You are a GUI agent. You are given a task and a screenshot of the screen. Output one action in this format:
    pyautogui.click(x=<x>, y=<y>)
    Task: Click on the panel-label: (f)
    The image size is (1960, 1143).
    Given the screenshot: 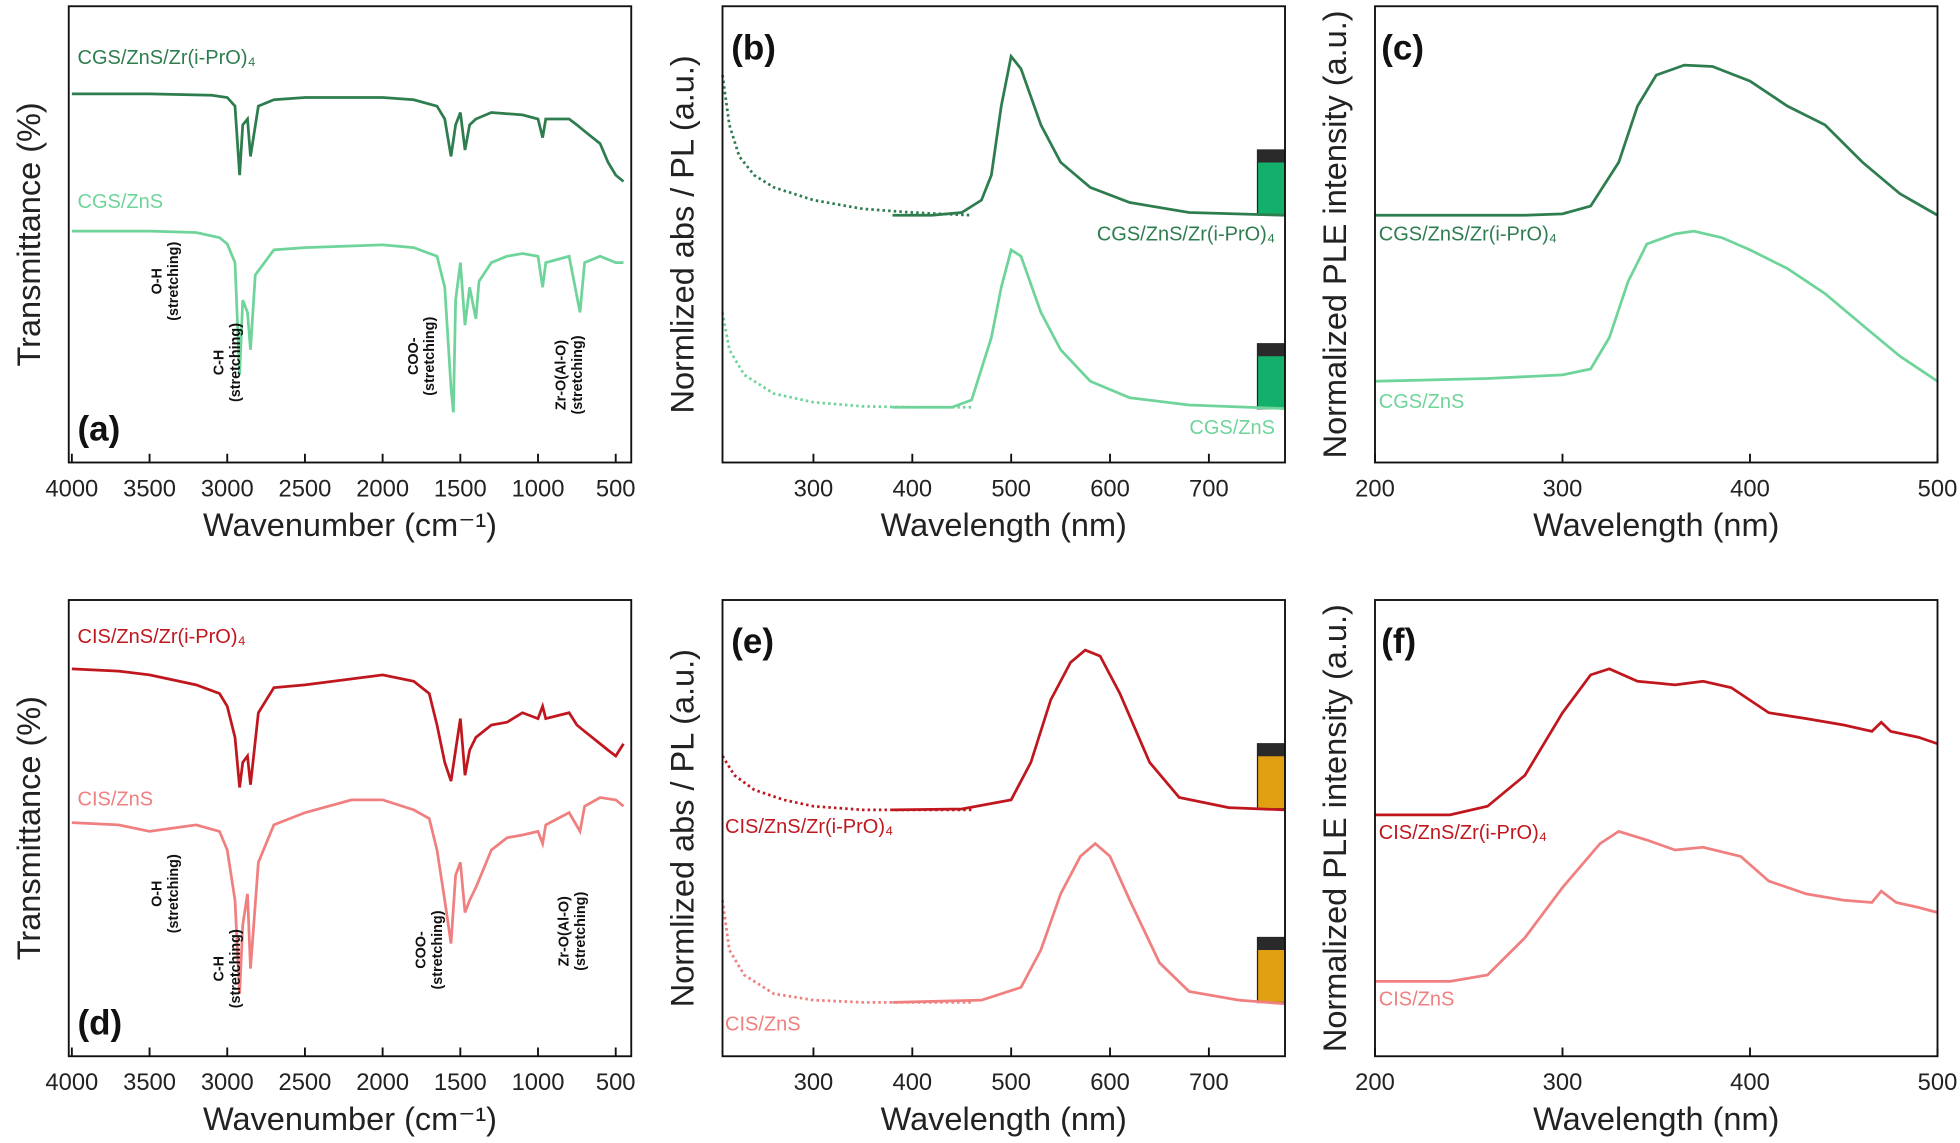 What is the action you would take?
    pyautogui.click(x=1398, y=641)
    